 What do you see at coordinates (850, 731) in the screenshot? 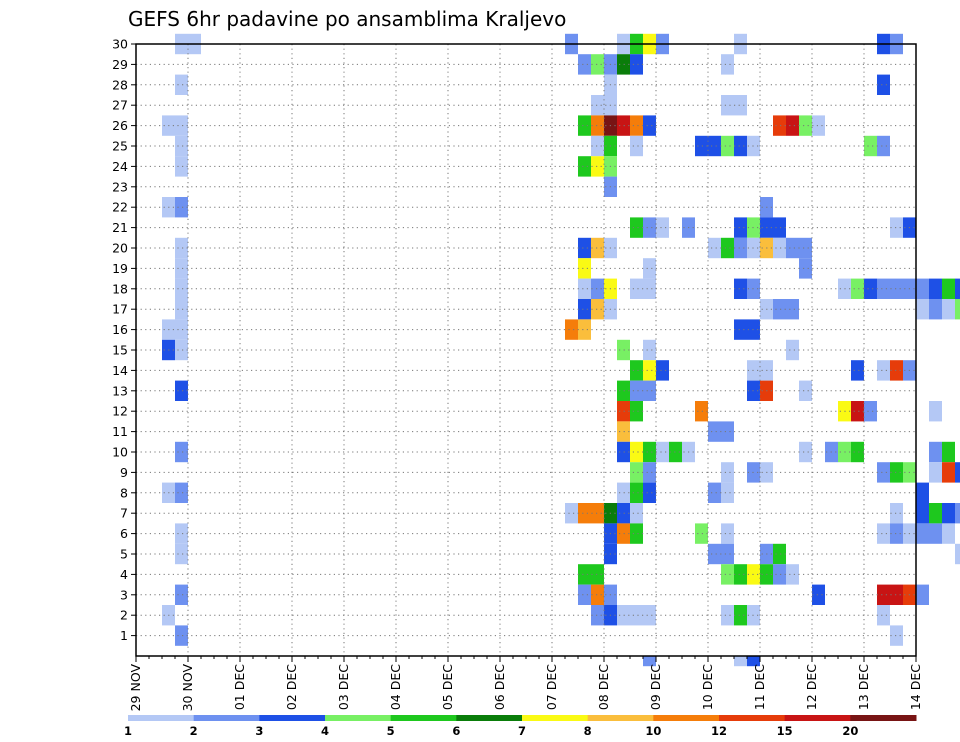
I see `colorbar-label: 20` at bounding box center [850, 731].